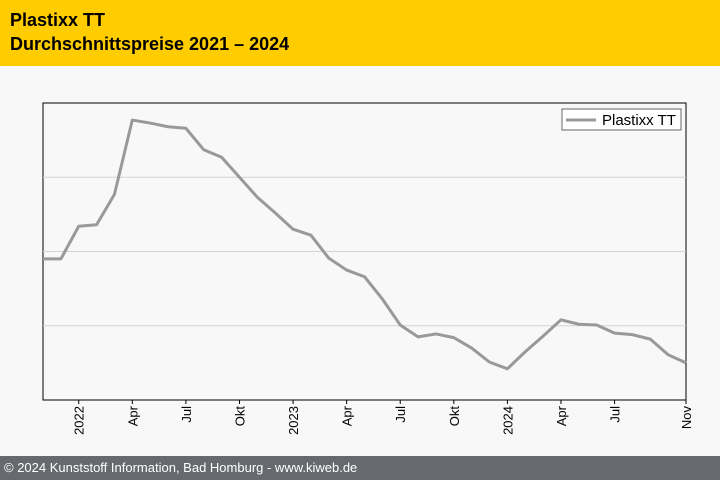 Image resolution: width=720 pixels, height=480 pixels. I want to click on x-tick-label: Nov, so click(686, 418).